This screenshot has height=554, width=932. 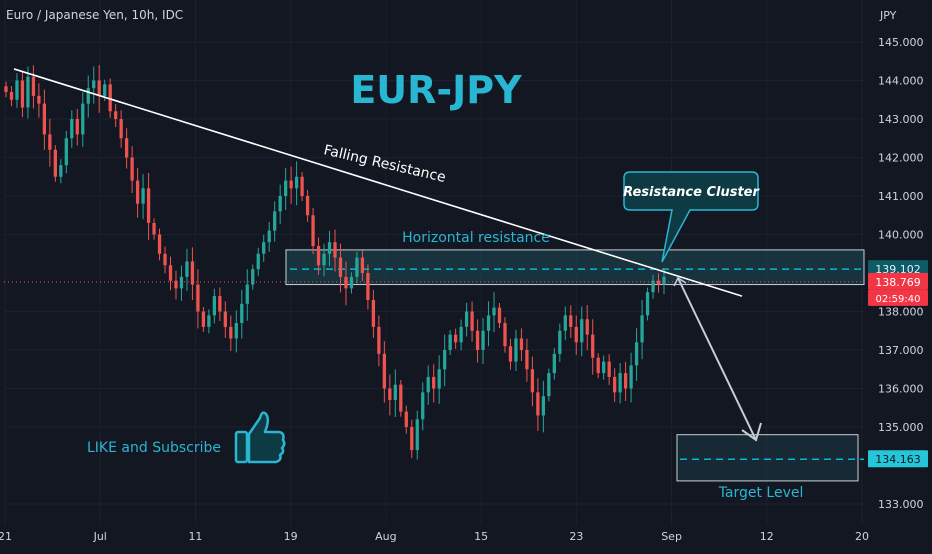 I want to click on price-tick-label: 136.000, so click(x=901, y=389).